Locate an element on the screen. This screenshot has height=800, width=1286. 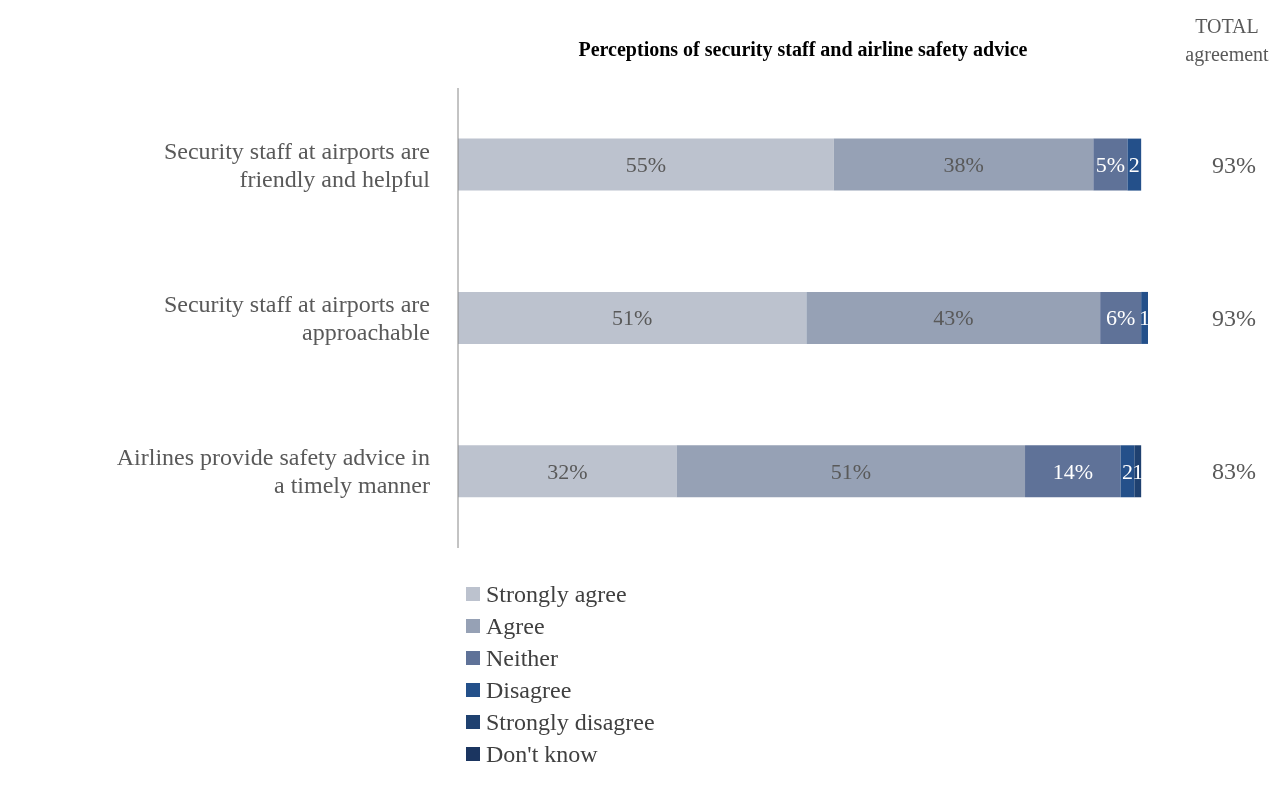
legend-label: Agree is located at coordinates (515, 626).